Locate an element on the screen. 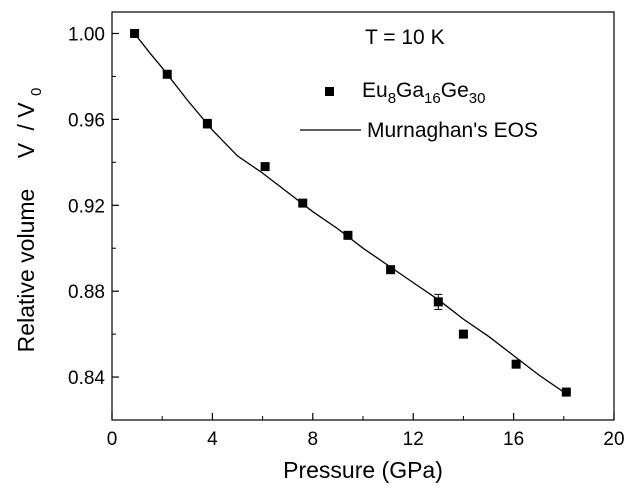  x-tick-label: 4 is located at coordinates (212, 439).